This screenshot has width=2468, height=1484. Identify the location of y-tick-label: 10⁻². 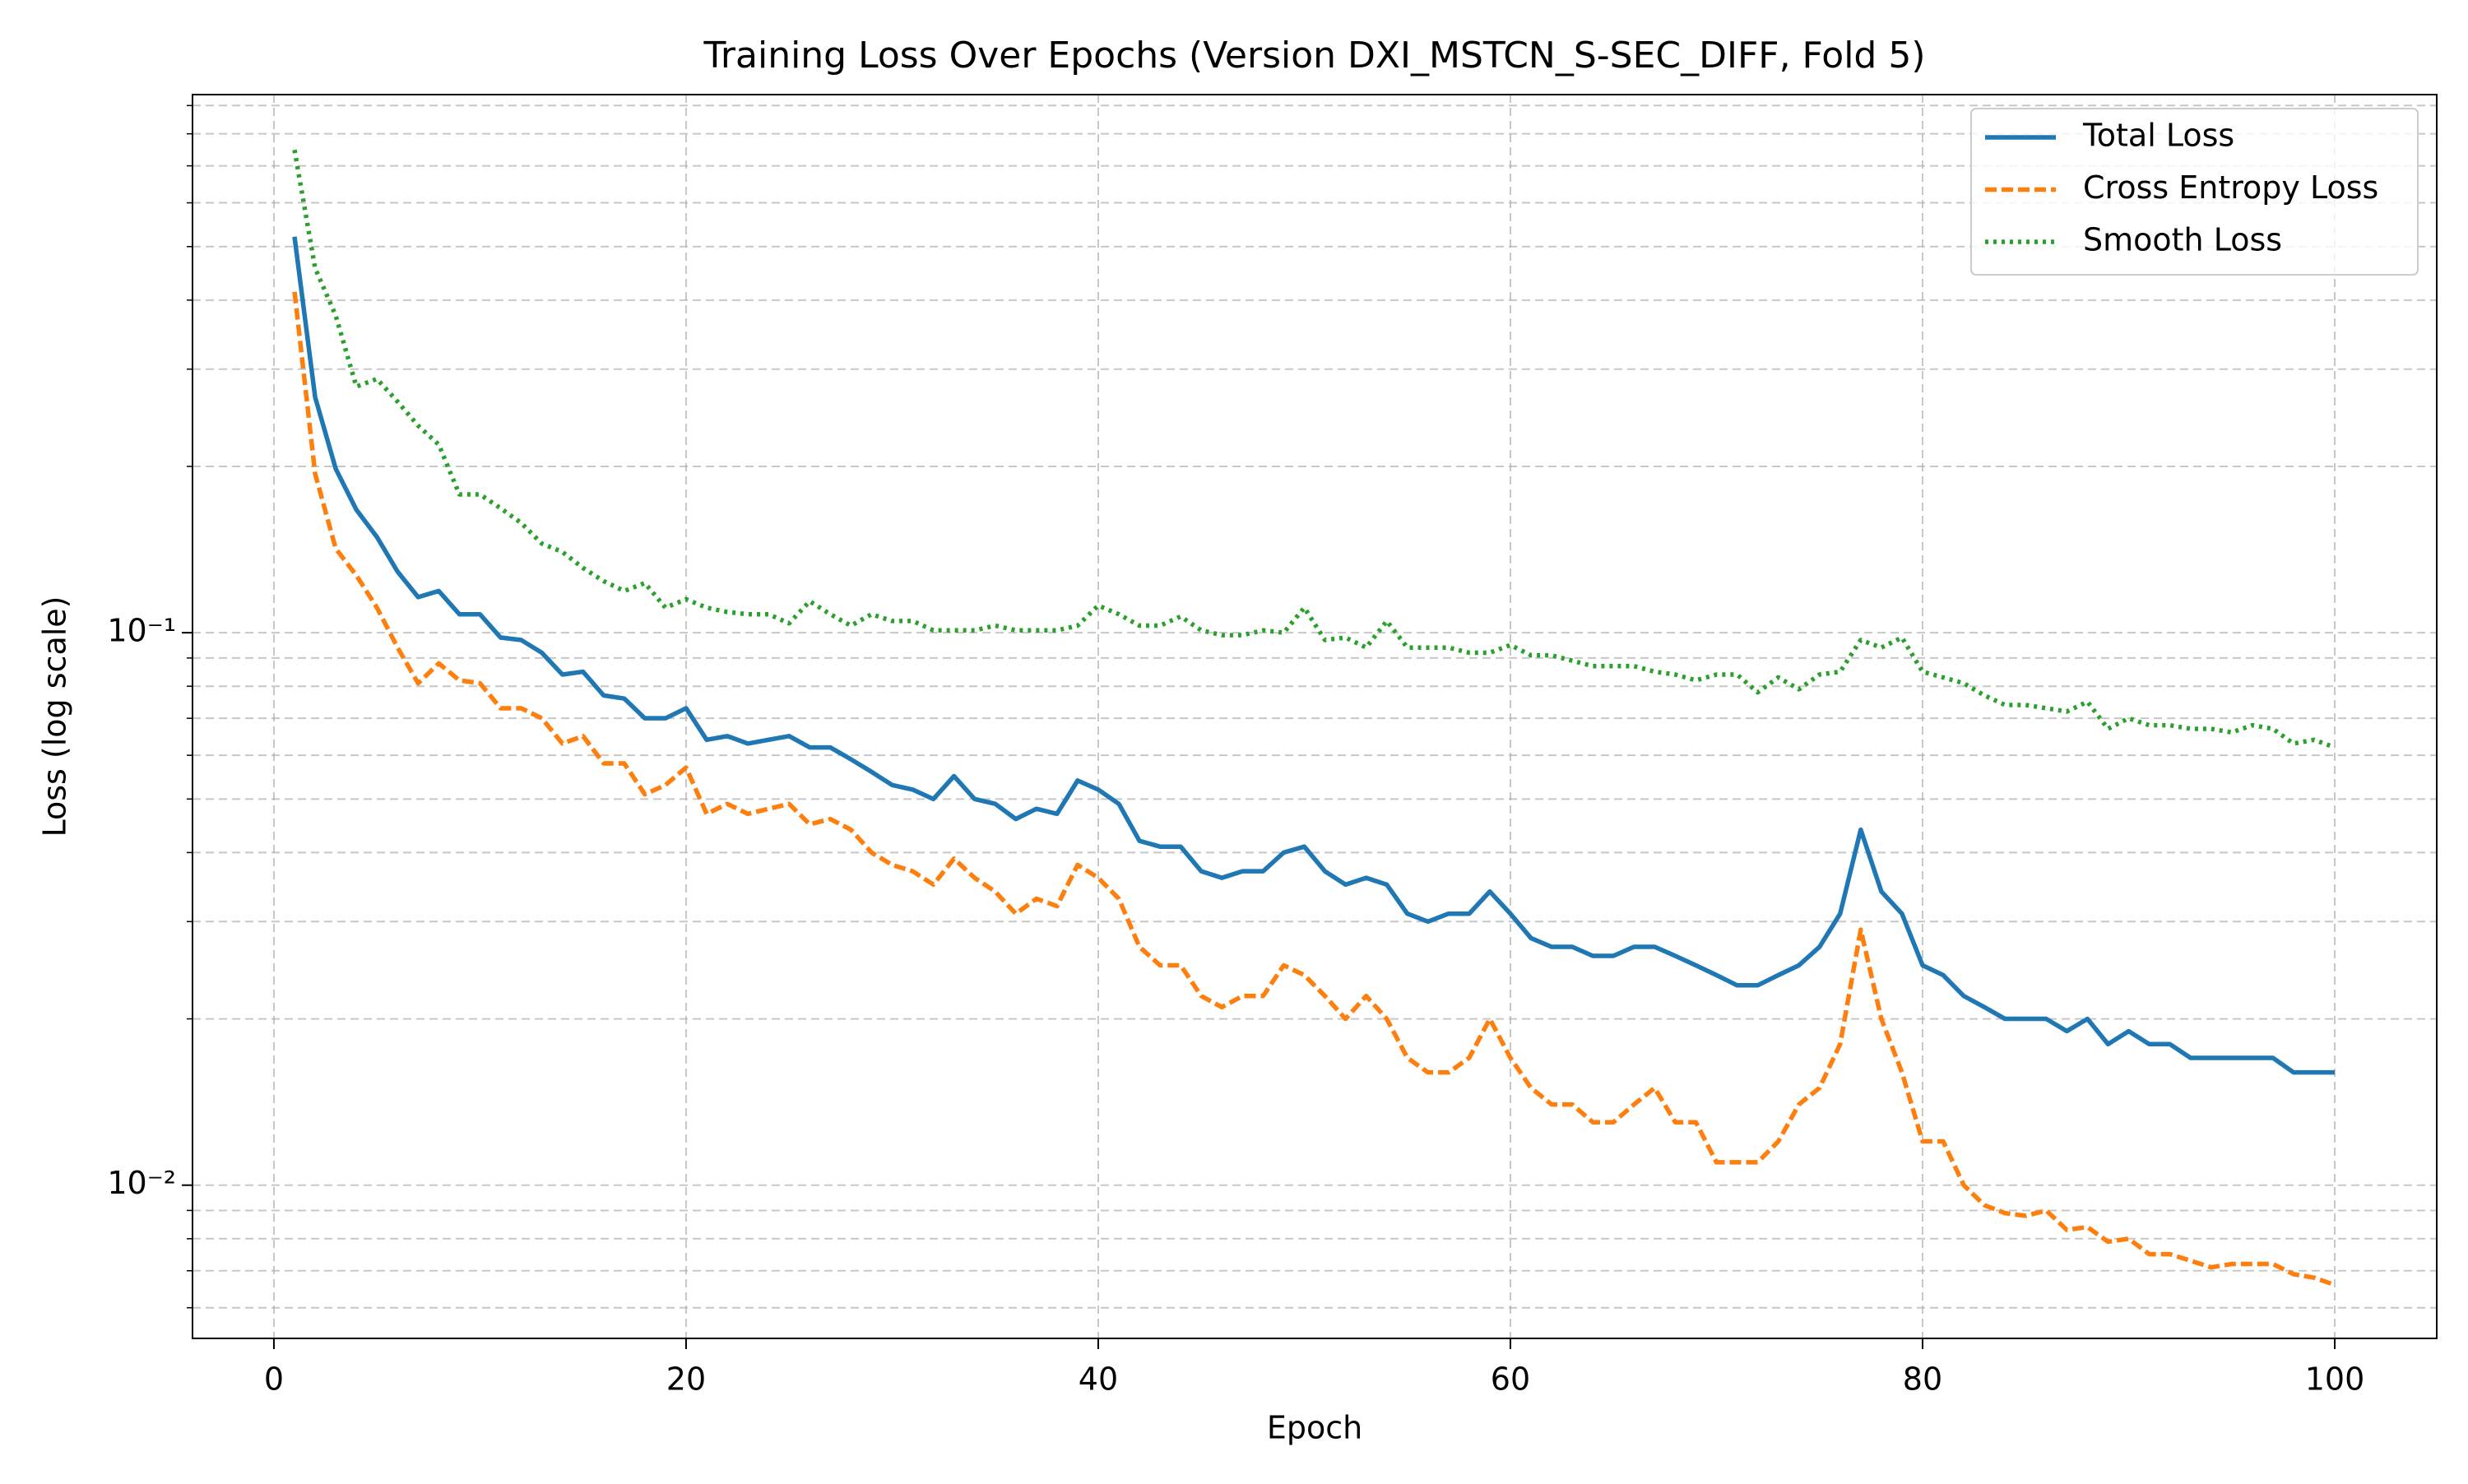
(141, 1183).